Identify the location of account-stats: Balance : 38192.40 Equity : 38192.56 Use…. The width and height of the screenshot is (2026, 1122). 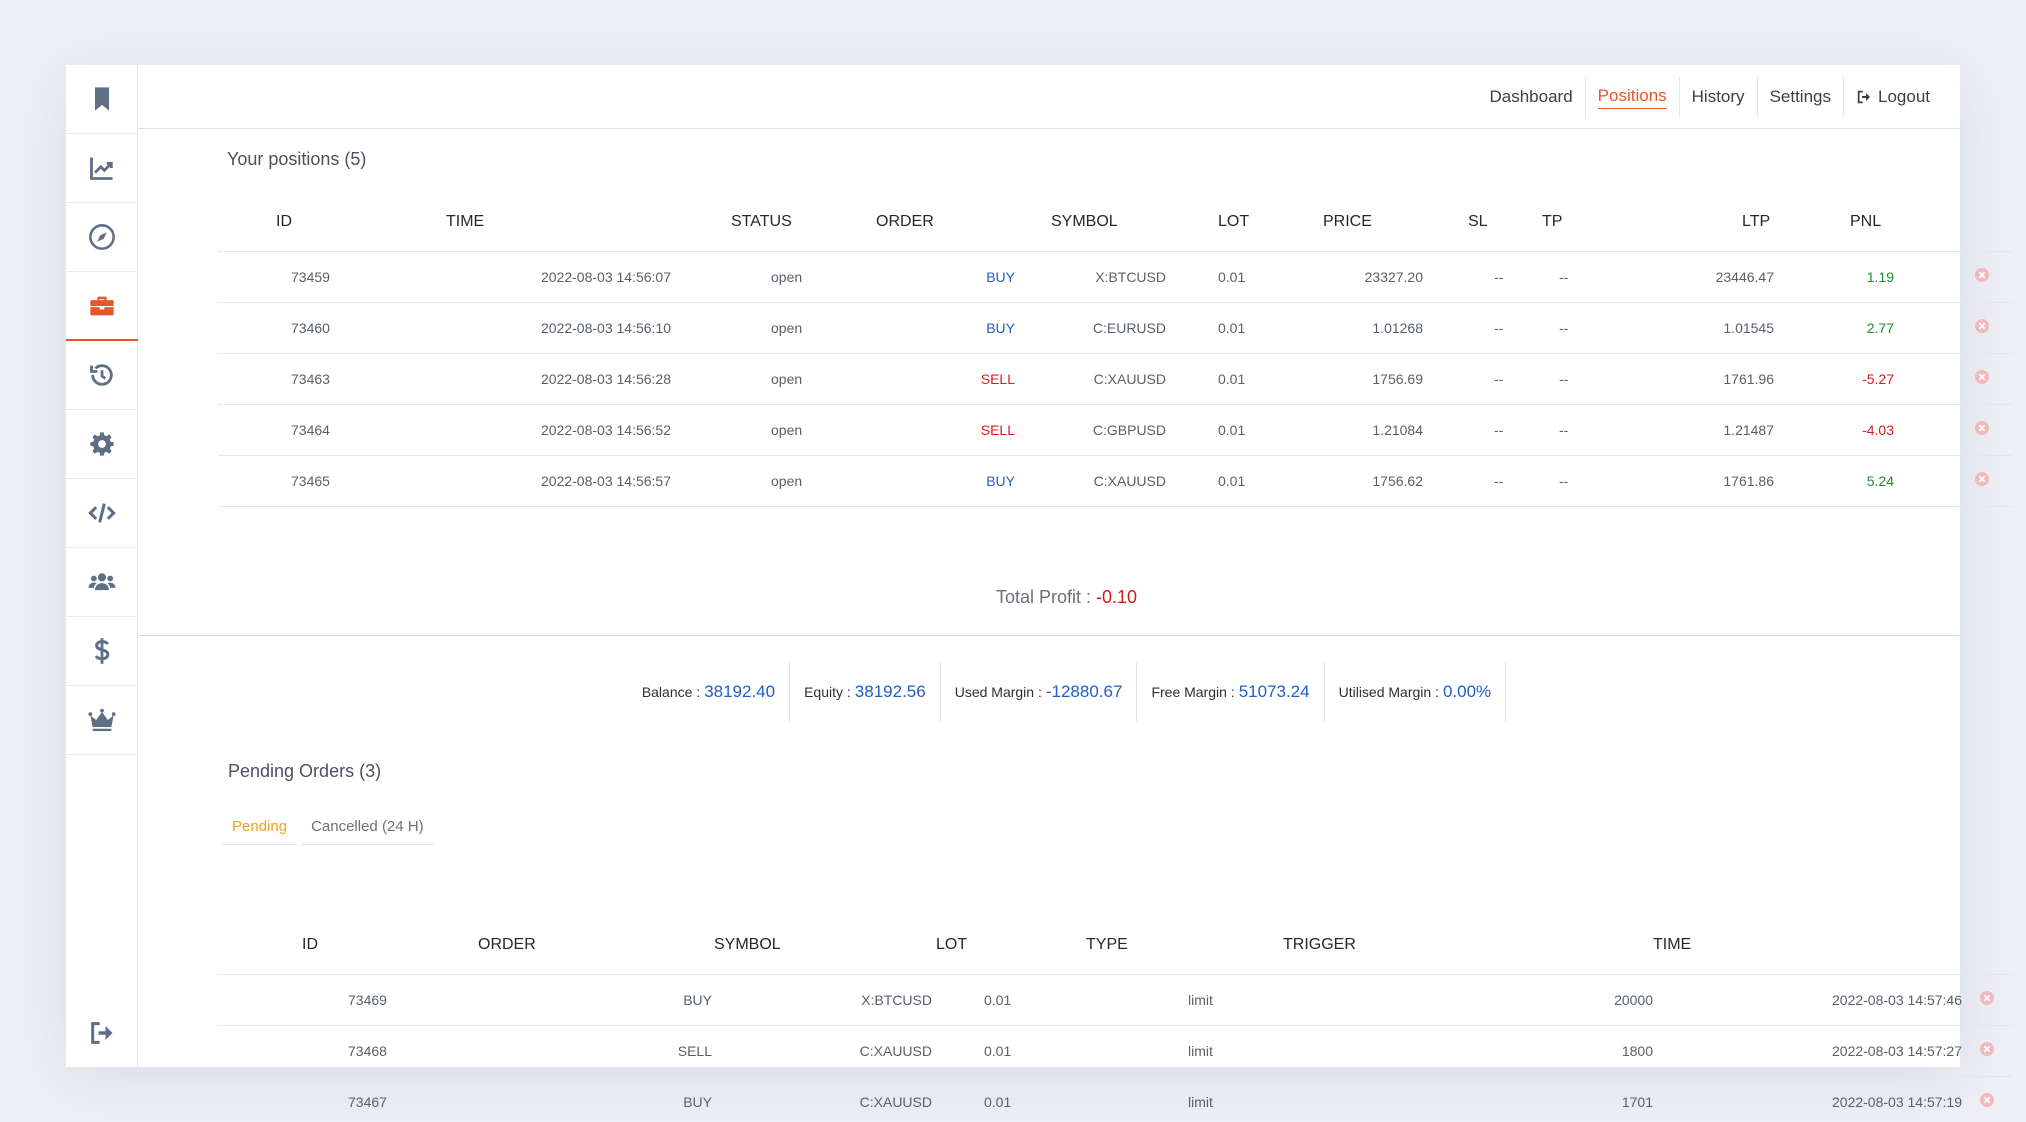
(1049, 692).